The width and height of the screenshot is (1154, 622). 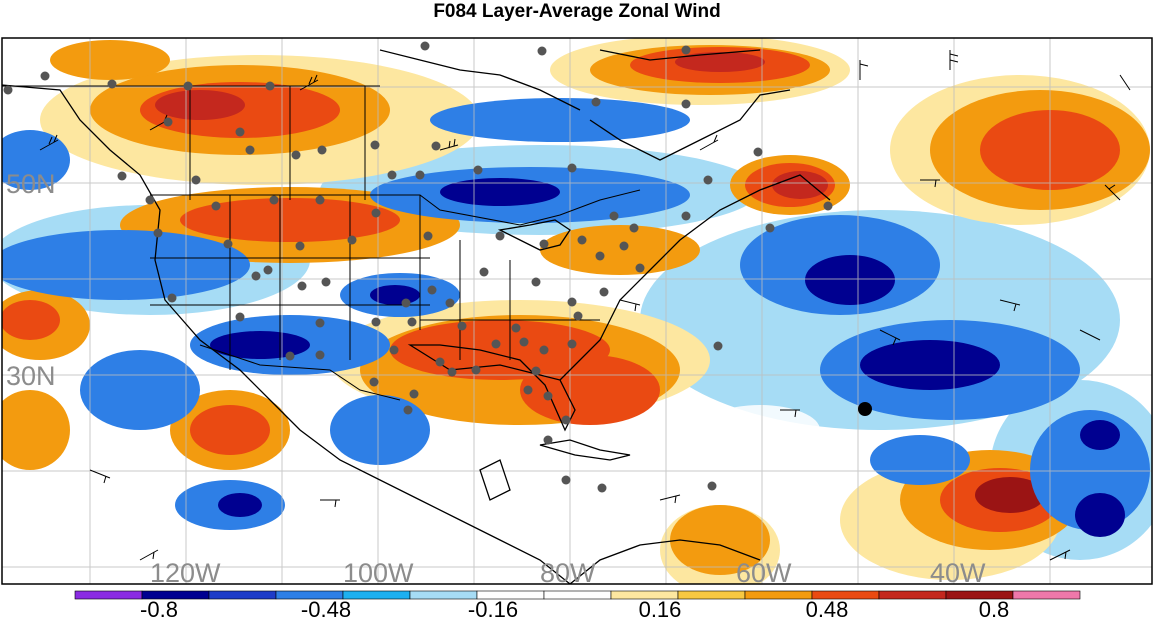 What do you see at coordinates (159, 609) in the screenshot?
I see `colorbar-tick-label: -0.8` at bounding box center [159, 609].